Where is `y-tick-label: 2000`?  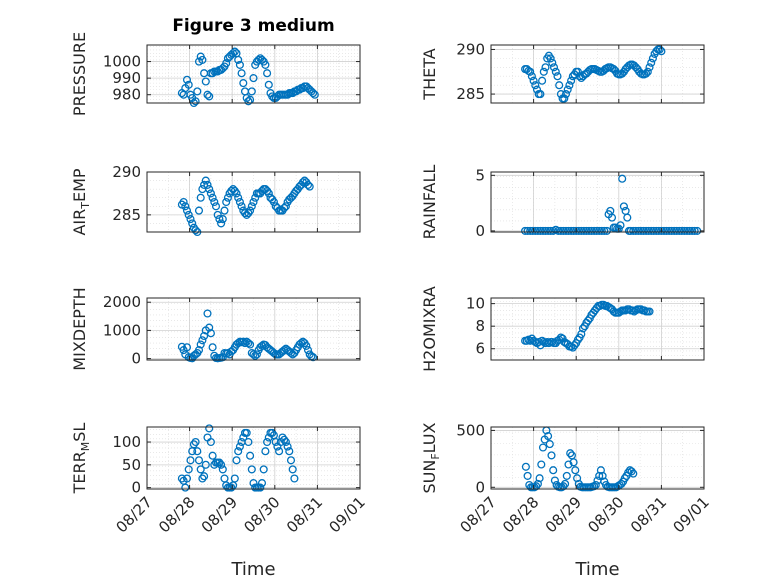 y-tick-label: 2000 is located at coordinates (122, 302).